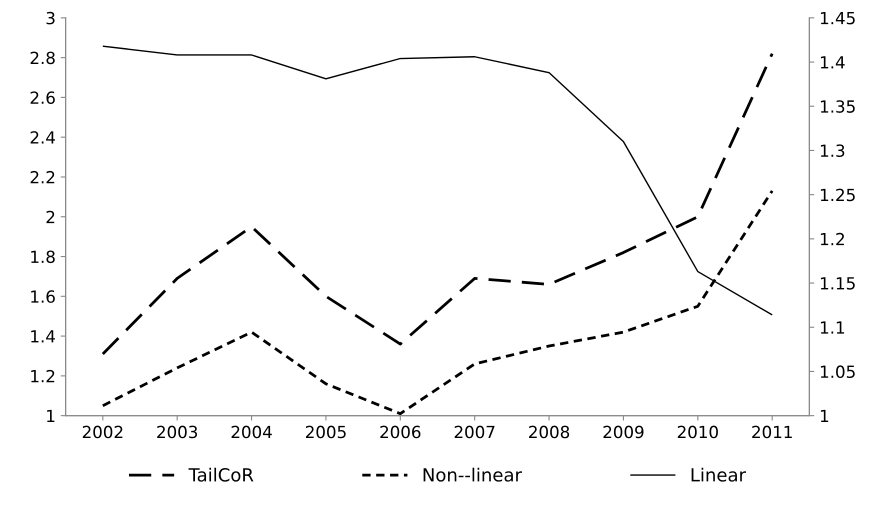 The image size is (875, 510). I want to click on y2-tick-label: 1.3, so click(832, 151).